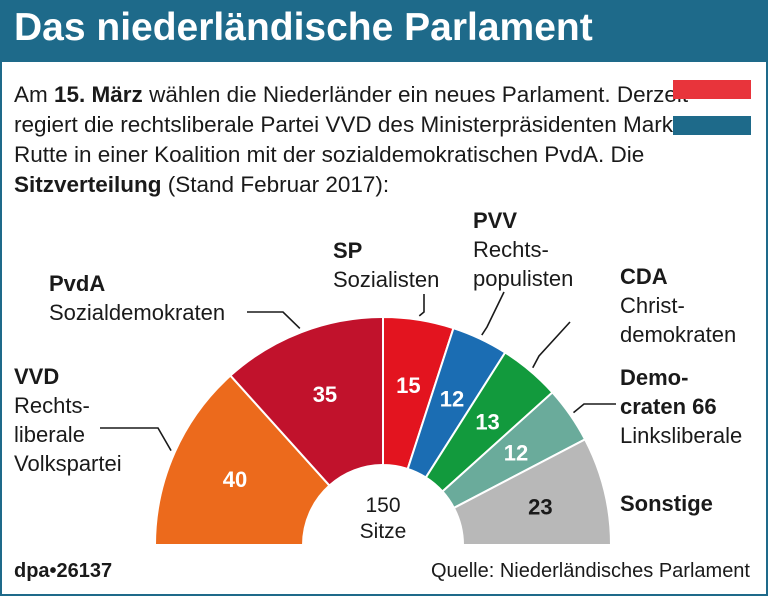  What do you see at coordinates (495, 220) in the screenshot?
I see `label-pvv-abbr: PVV` at bounding box center [495, 220].